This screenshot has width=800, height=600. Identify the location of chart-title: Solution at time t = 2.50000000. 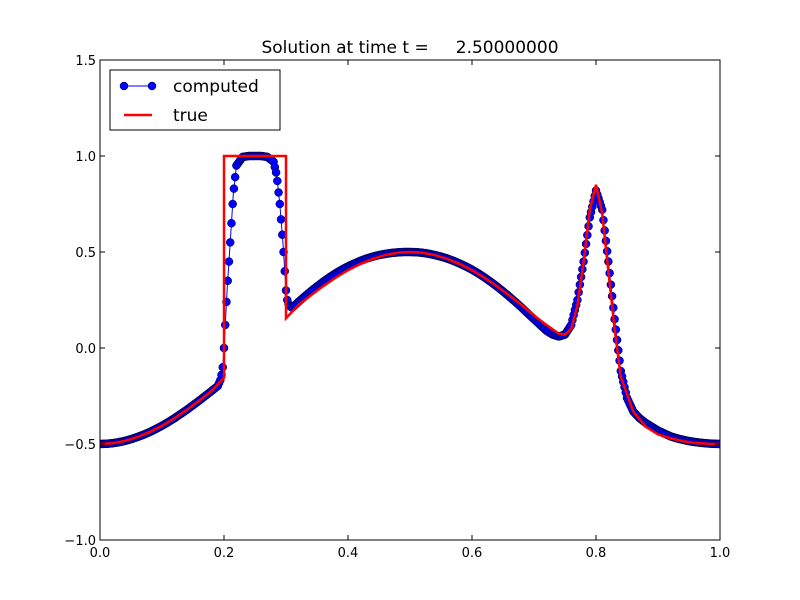
(409, 48).